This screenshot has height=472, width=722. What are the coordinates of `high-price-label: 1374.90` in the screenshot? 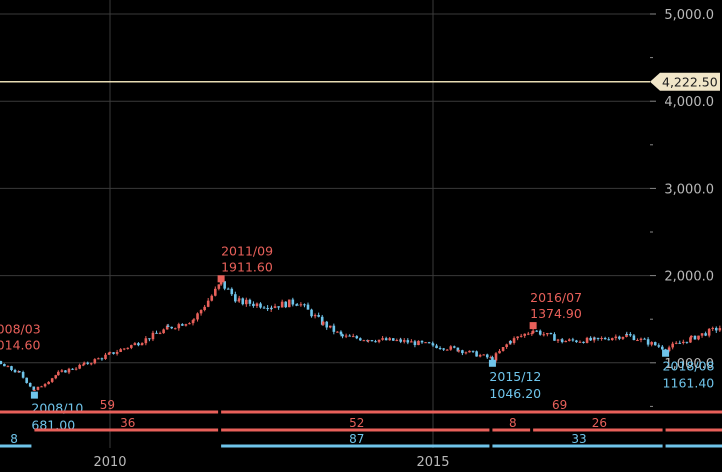 It's located at (556, 313).